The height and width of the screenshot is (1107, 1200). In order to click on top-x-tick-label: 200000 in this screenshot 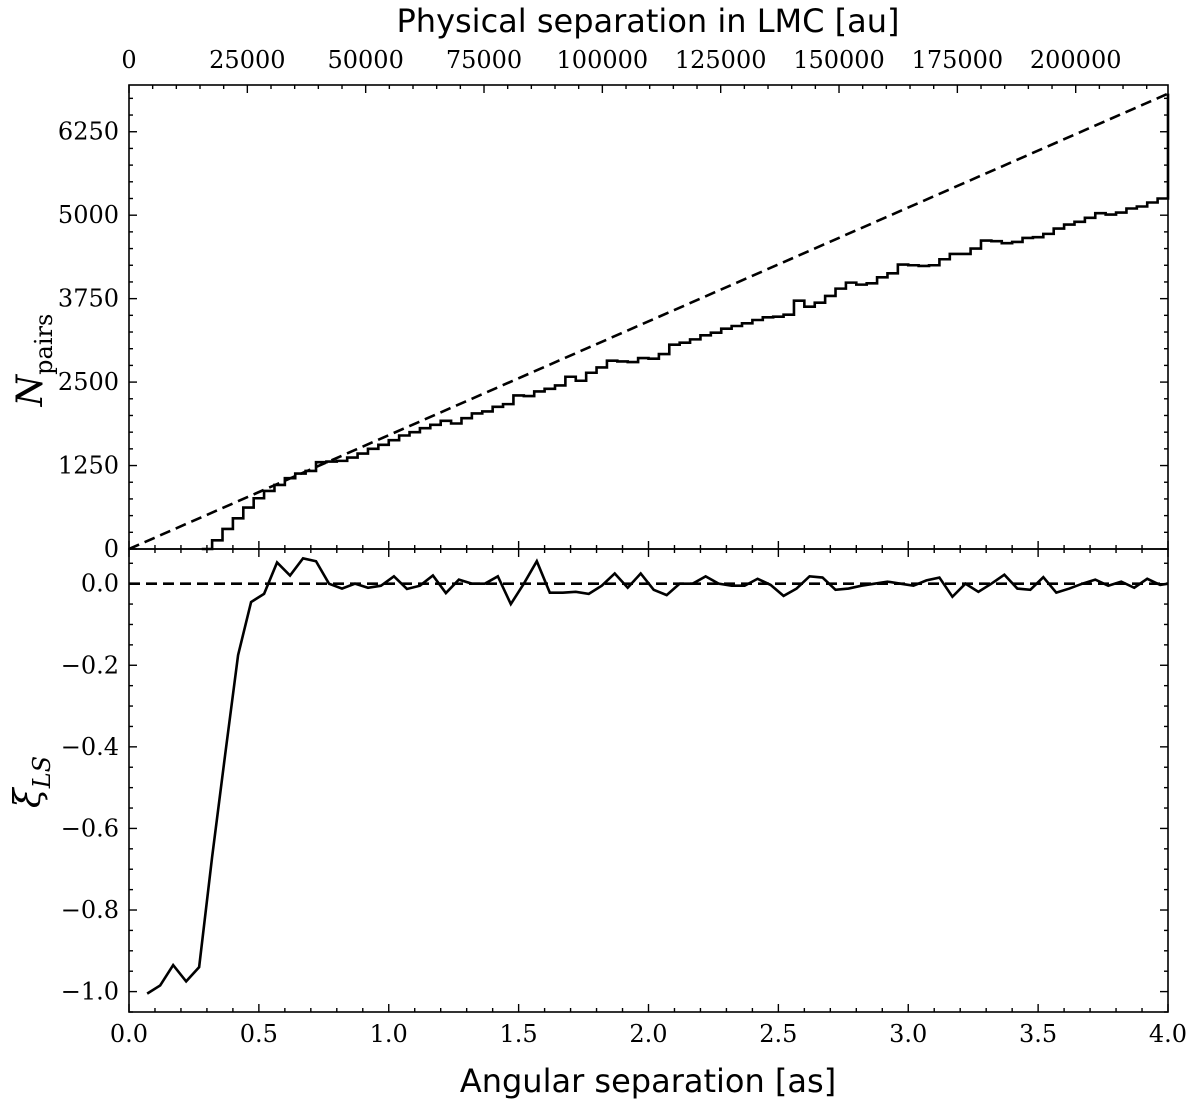, I will do `click(1076, 60)`.